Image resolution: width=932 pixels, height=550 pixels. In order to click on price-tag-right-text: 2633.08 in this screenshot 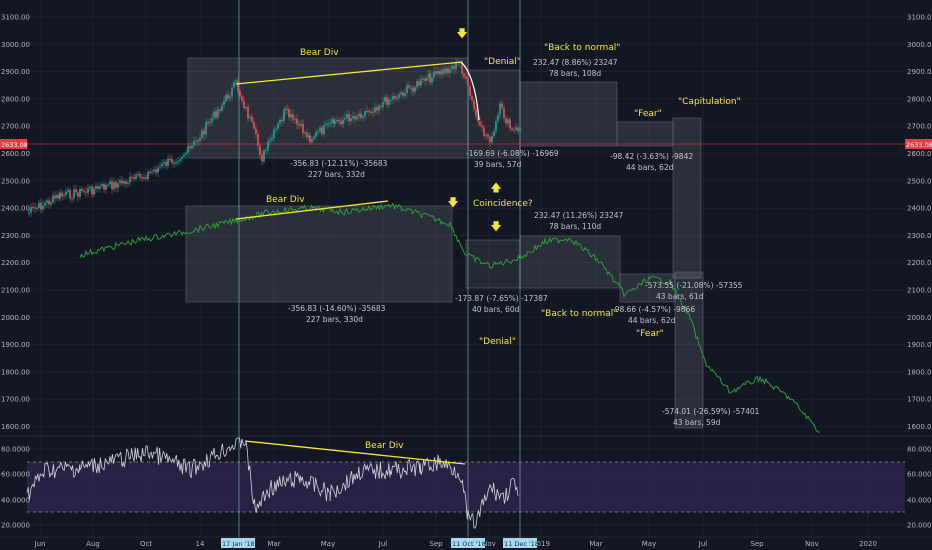, I will do `click(919, 145)`.